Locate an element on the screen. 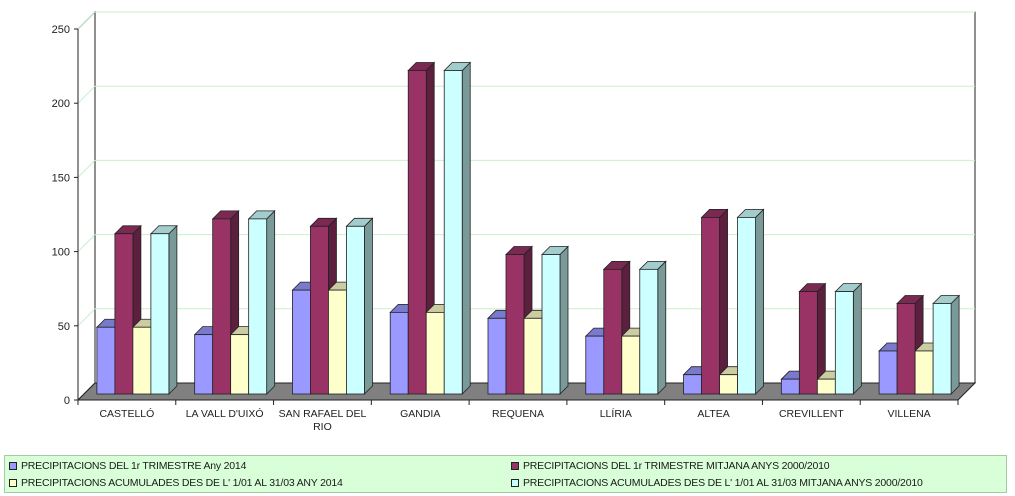 This screenshot has height=496, width=1015. bar-s4-c5 is located at coordinates (551, 324).